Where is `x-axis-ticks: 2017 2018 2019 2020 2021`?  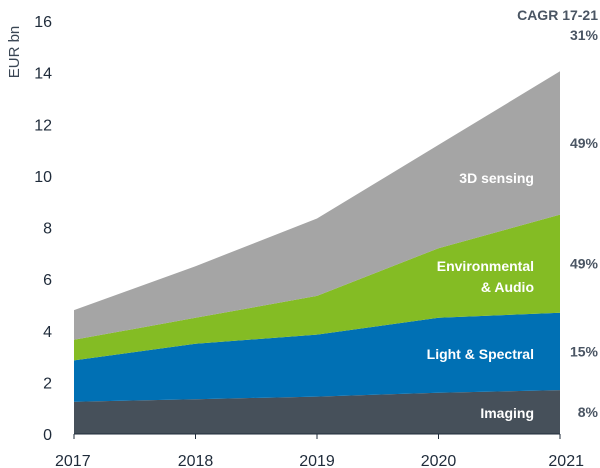
x-axis-ticks: 2017 2018 2019 2020 2021 is located at coordinates (319, 451).